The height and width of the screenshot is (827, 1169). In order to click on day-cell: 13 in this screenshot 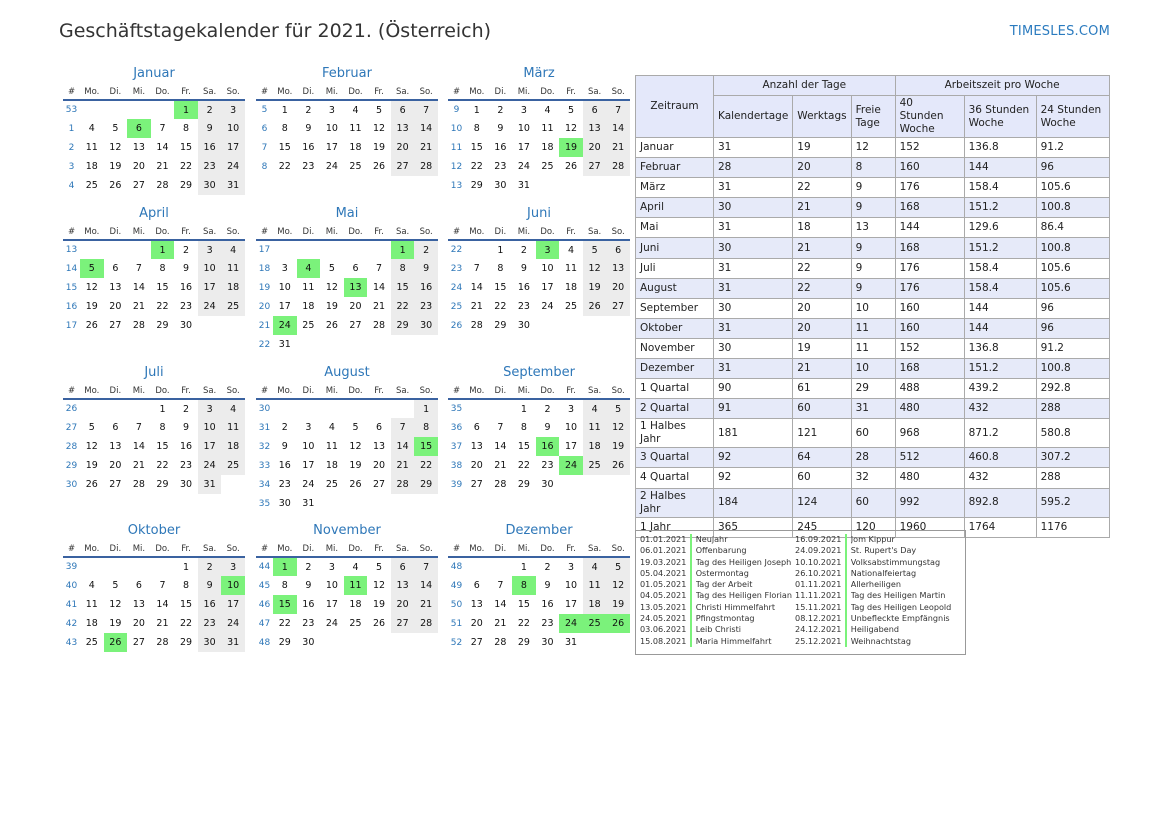, I will do `click(115, 446)`.